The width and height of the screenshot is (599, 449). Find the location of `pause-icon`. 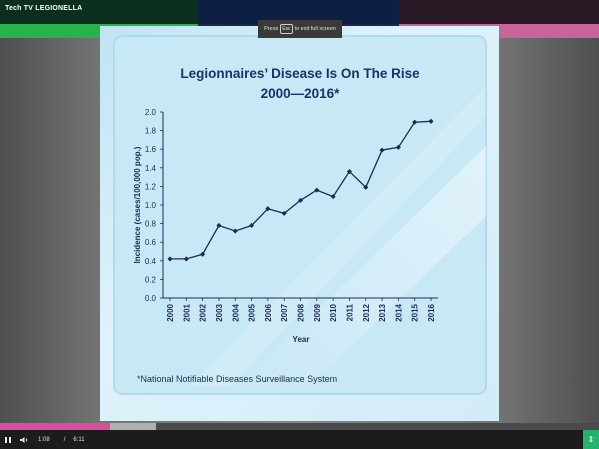

pause-icon is located at coordinates (8, 439).